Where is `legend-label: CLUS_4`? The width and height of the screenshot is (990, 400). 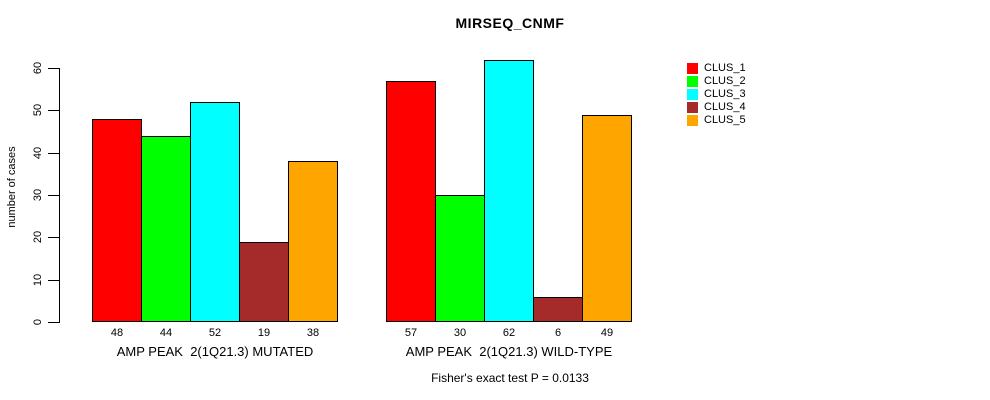
legend-label: CLUS_4 is located at coordinates (725, 107).